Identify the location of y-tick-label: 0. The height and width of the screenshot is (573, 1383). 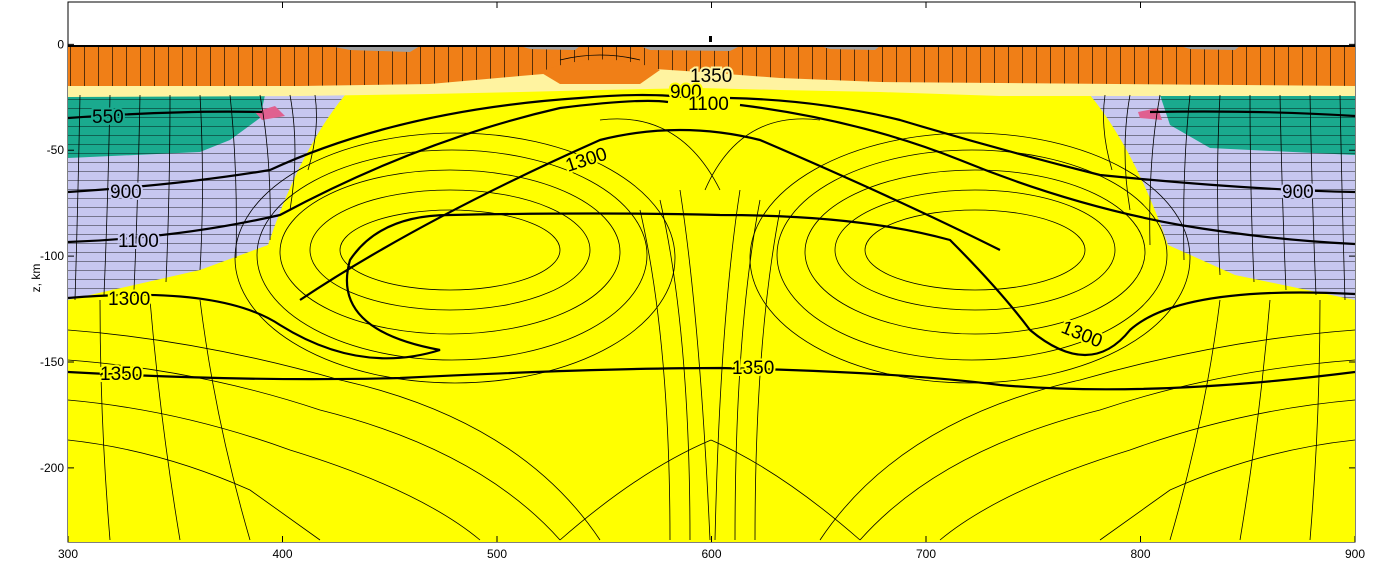
(60, 44).